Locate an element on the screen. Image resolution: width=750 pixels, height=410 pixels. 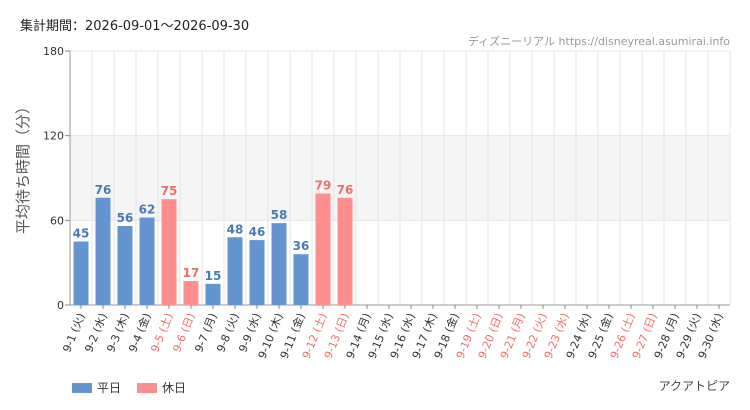
legend: 平日 休日 is located at coordinates (129, 387).